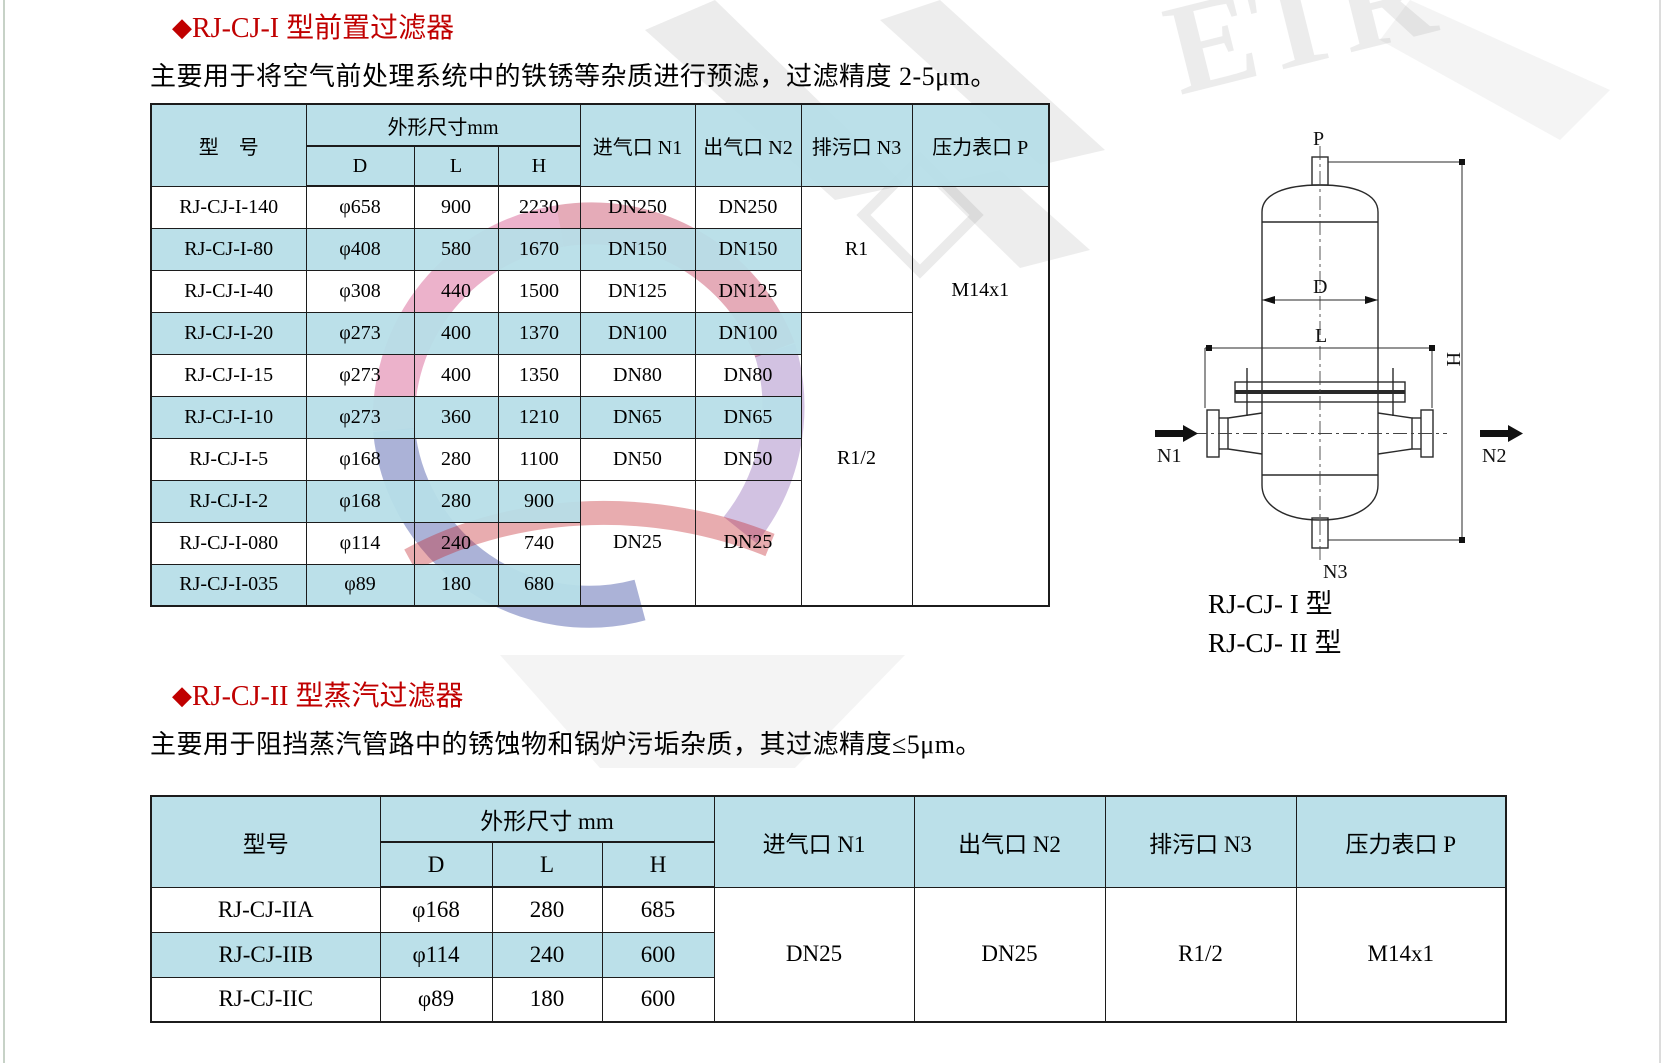 This screenshot has width=1663, height=1063. I want to click on label-p: P, so click(1318, 139).